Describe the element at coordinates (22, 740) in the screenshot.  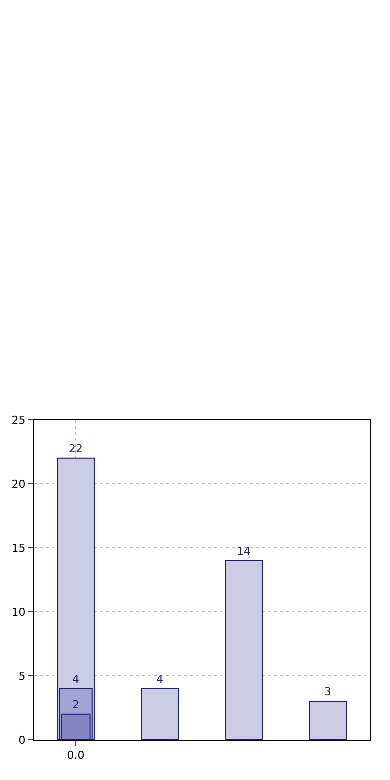
I see `y-tick-label: 0` at that location.